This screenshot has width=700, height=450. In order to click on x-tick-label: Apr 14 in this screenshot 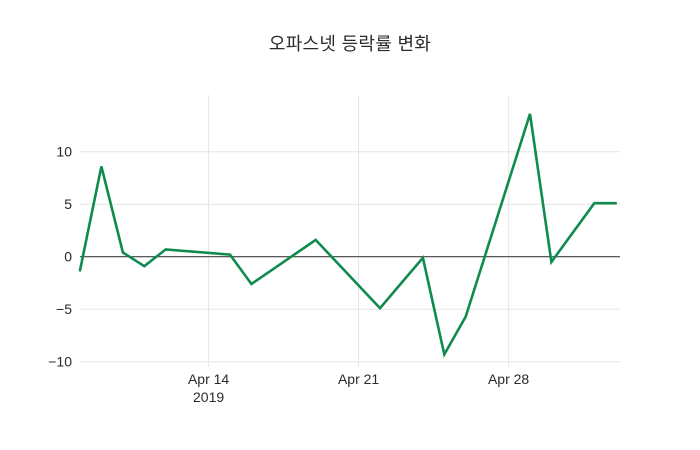, I will do `click(208, 379)`.